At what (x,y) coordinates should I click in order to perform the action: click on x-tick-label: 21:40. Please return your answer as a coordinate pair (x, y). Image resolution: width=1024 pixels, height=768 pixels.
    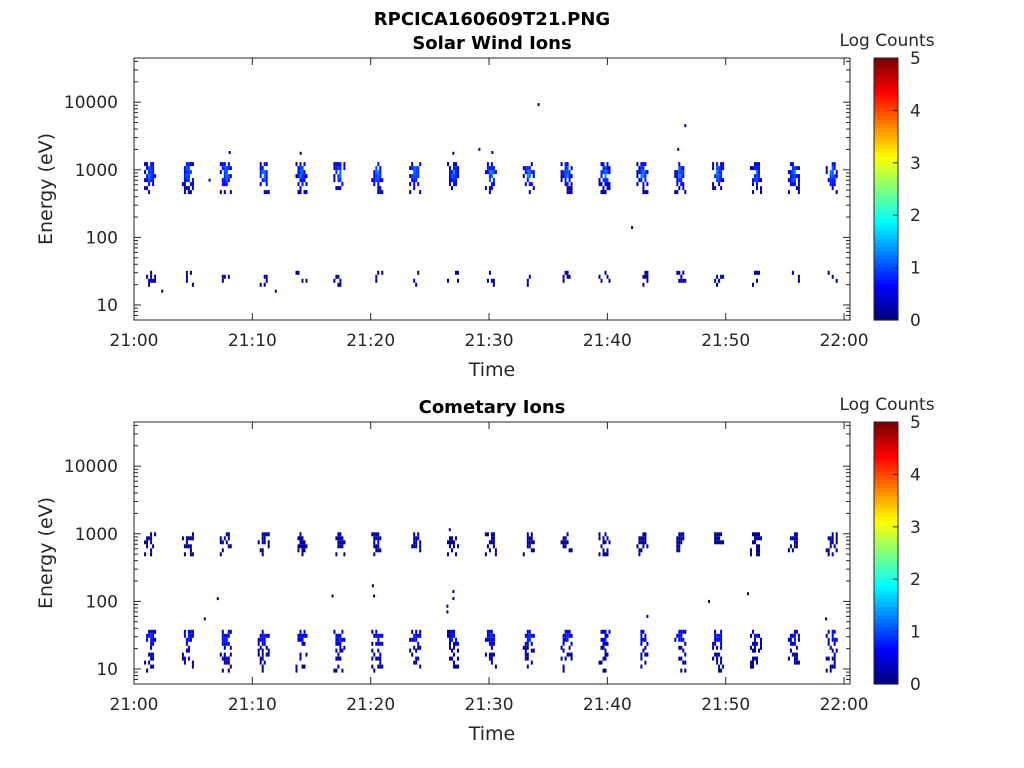
    Looking at the image, I should click on (607, 341).